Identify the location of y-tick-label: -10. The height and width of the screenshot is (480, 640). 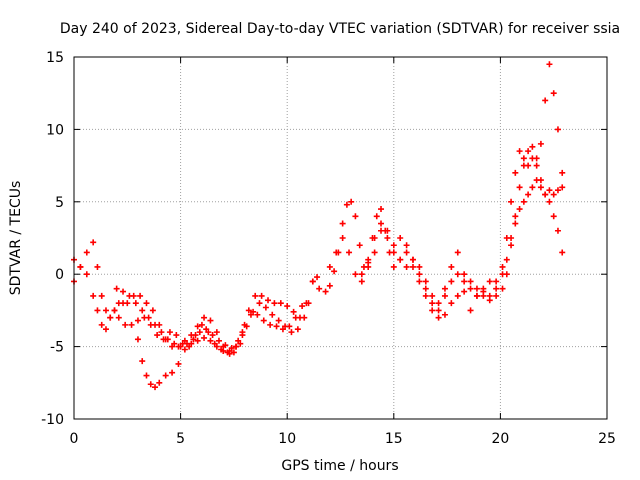
(52, 420).